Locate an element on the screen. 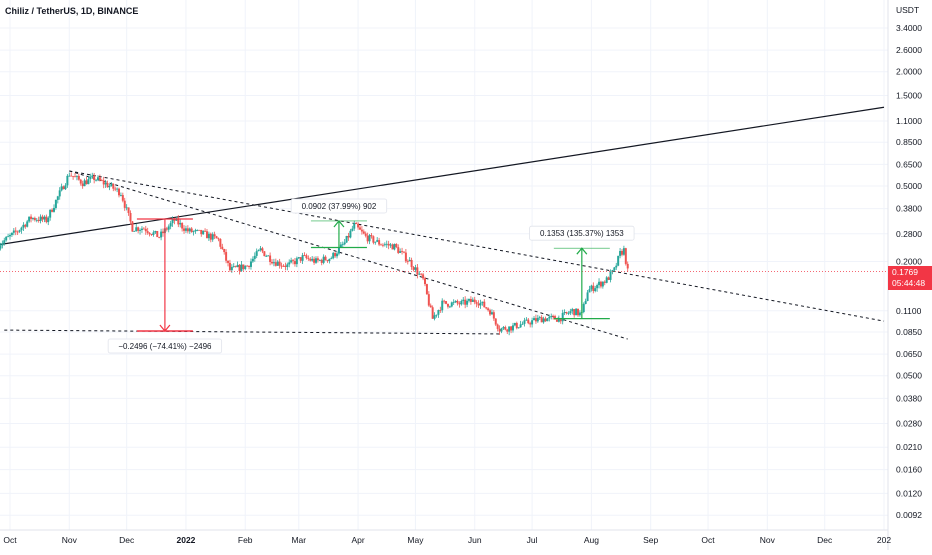 Image resolution: width=932 pixels, height=555 pixels. x-tick-label: Dec is located at coordinates (127, 540).